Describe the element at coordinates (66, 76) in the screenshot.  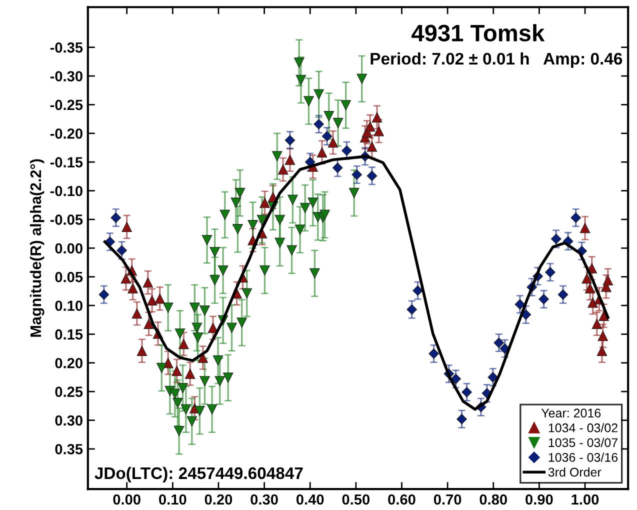
I see `y-tick-label: -0.30` at that location.